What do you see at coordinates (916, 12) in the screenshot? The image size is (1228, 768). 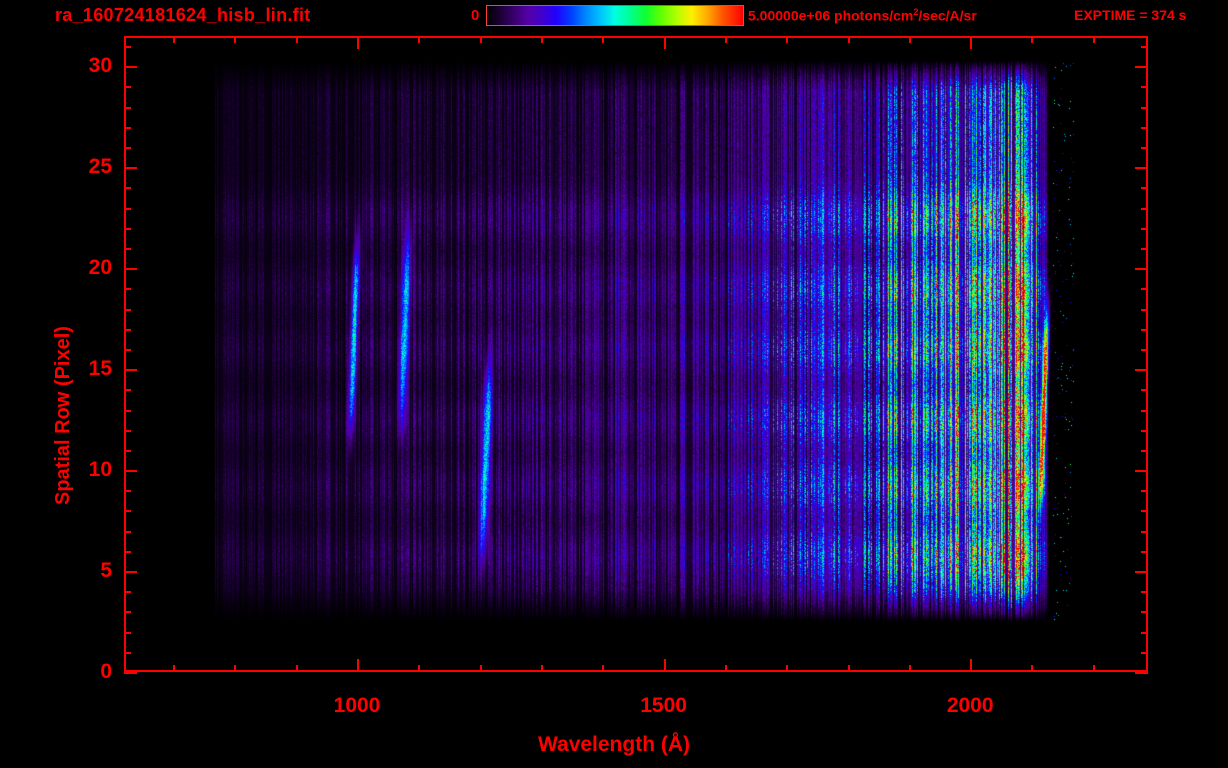 I see `colorbar-units-exponent: 2` at bounding box center [916, 12].